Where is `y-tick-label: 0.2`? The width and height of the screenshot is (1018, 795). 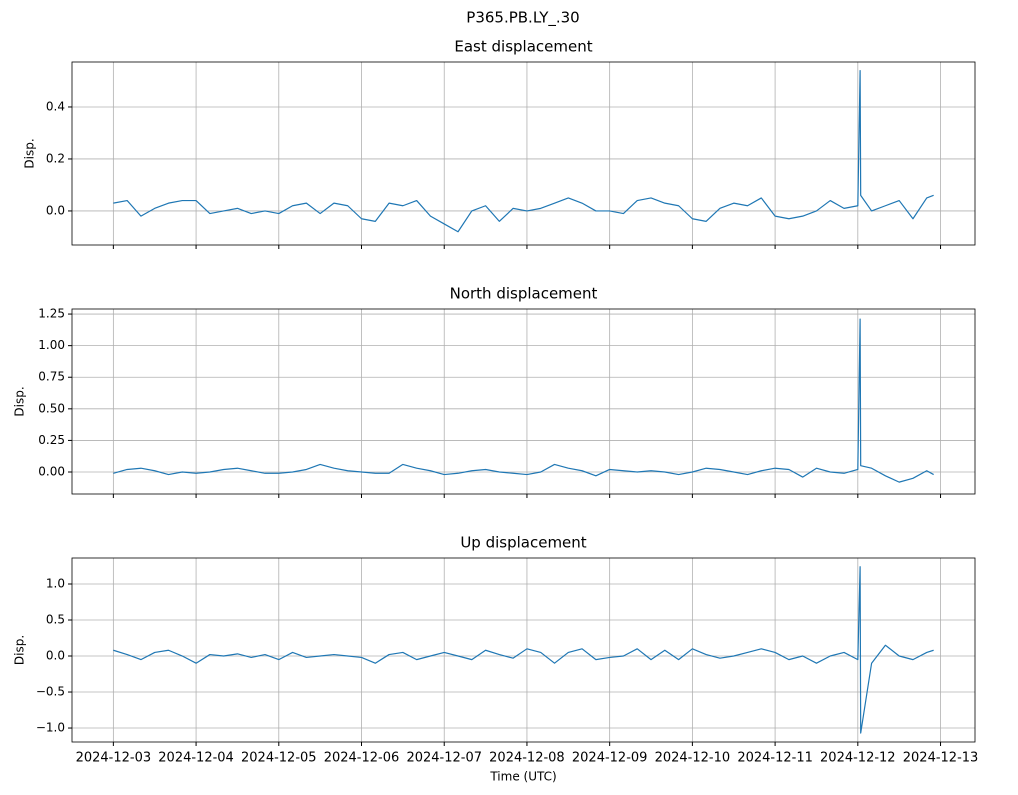 y-tick-label: 0.2 is located at coordinates (55, 158).